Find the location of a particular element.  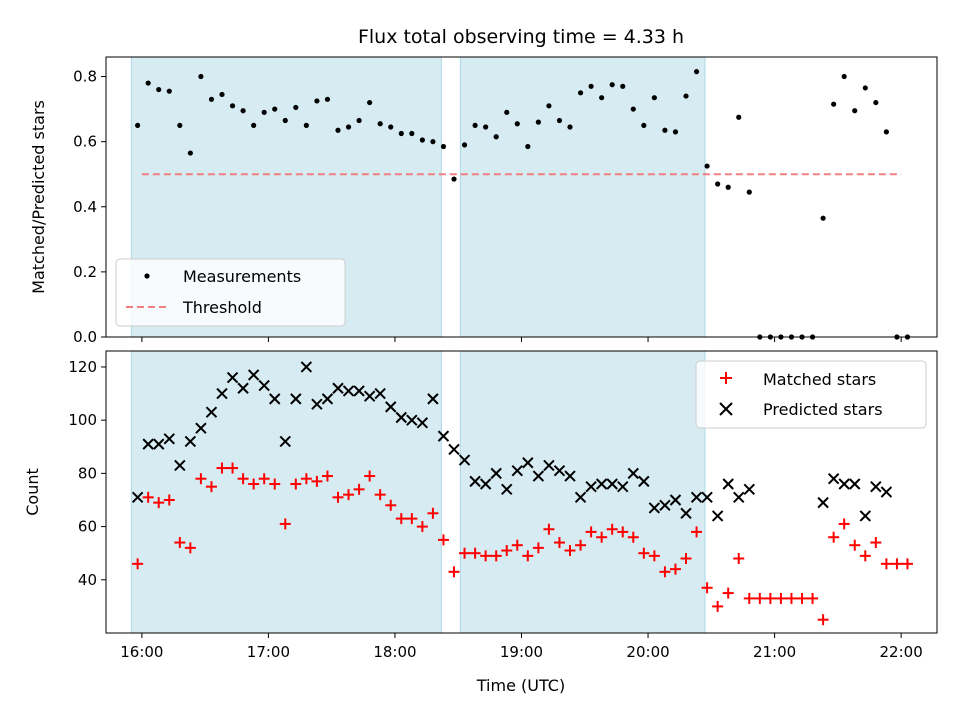

y-tick-label: 0.8 is located at coordinates (85, 77).